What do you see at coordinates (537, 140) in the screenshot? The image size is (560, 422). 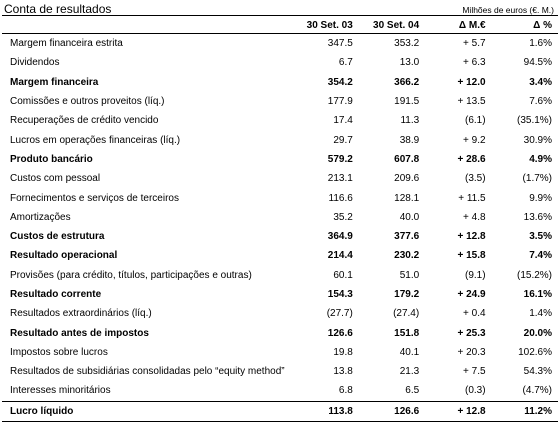 I see `value-delta-pct: 30.9%` at bounding box center [537, 140].